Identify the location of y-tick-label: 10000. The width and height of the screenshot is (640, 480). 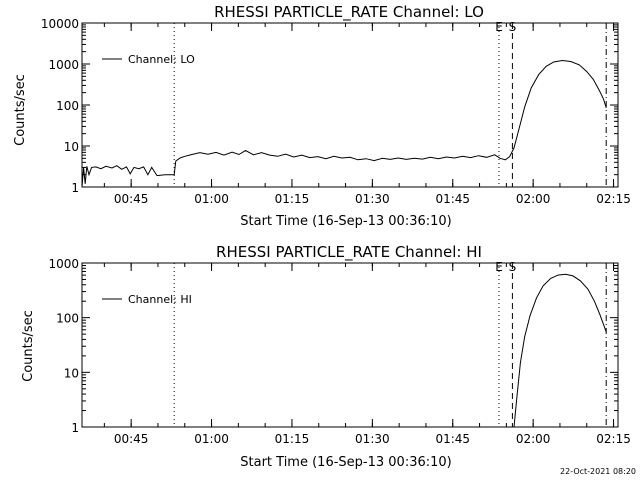
(60, 24).